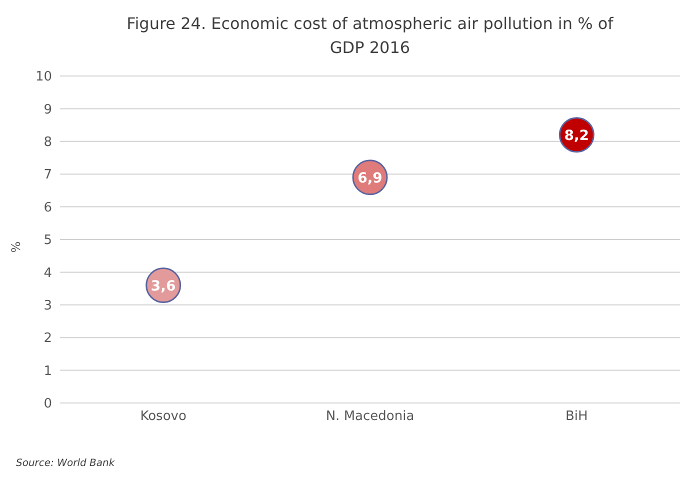 The width and height of the screenshot is (700, 493). What do you see at coordinates (48, 142) in the screenshot?
I see `y-tick-label: 8` at bounding box center [48, 142].